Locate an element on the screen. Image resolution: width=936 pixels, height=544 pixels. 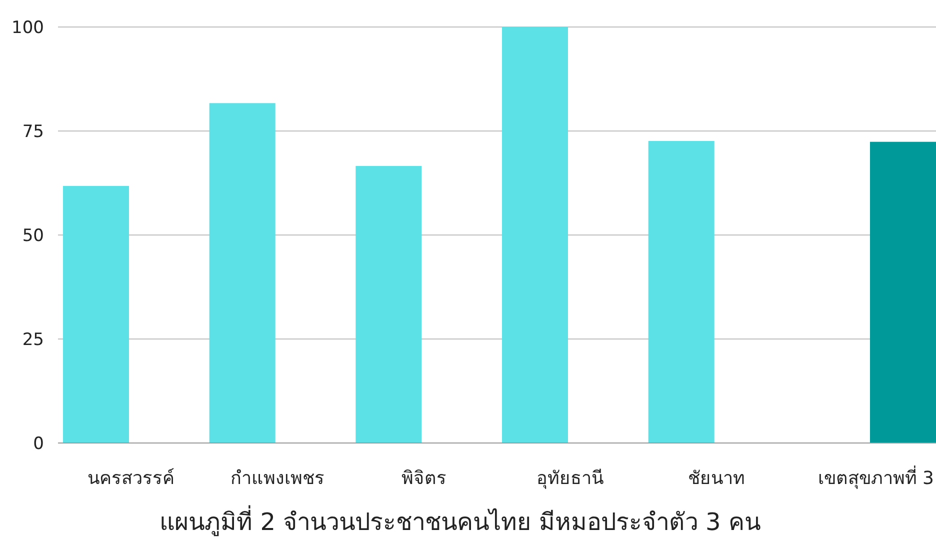
x-tick-label: กำแพงเพชร is located at coordinates (277, 478).